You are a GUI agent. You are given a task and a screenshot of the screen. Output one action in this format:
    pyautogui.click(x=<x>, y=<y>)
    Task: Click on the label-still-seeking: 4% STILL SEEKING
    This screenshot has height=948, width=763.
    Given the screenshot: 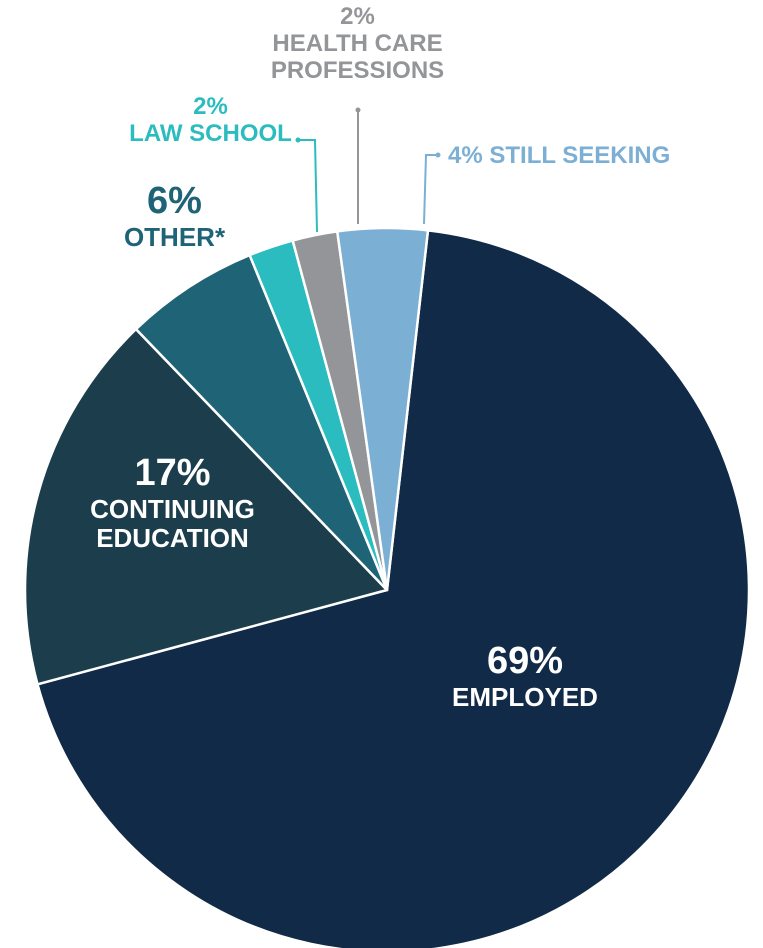 What is the action you would take?
    pyautogui.click(x=559, y=156)
    